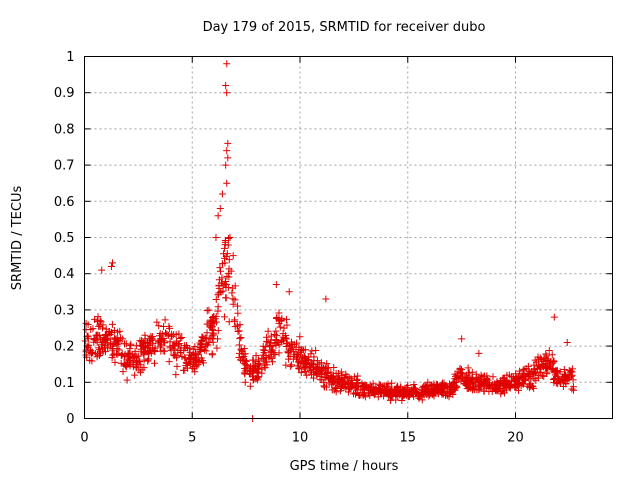 This screenshot has height=480, width=640. I want to click on x-tick-label: 0, so click(84, 438).